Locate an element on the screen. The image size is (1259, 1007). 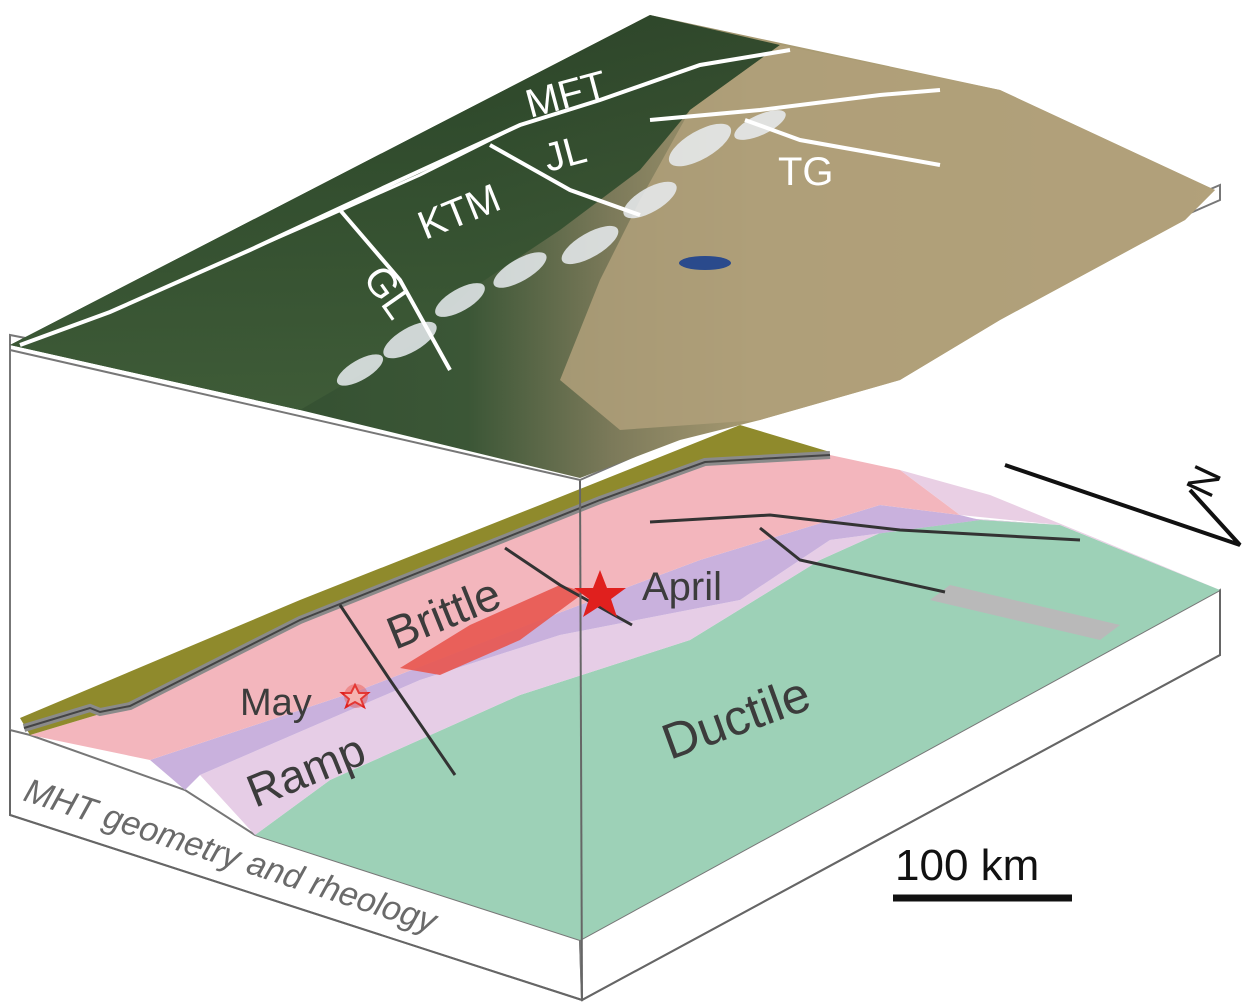
jl-fault is located at coordinates (565, 180).